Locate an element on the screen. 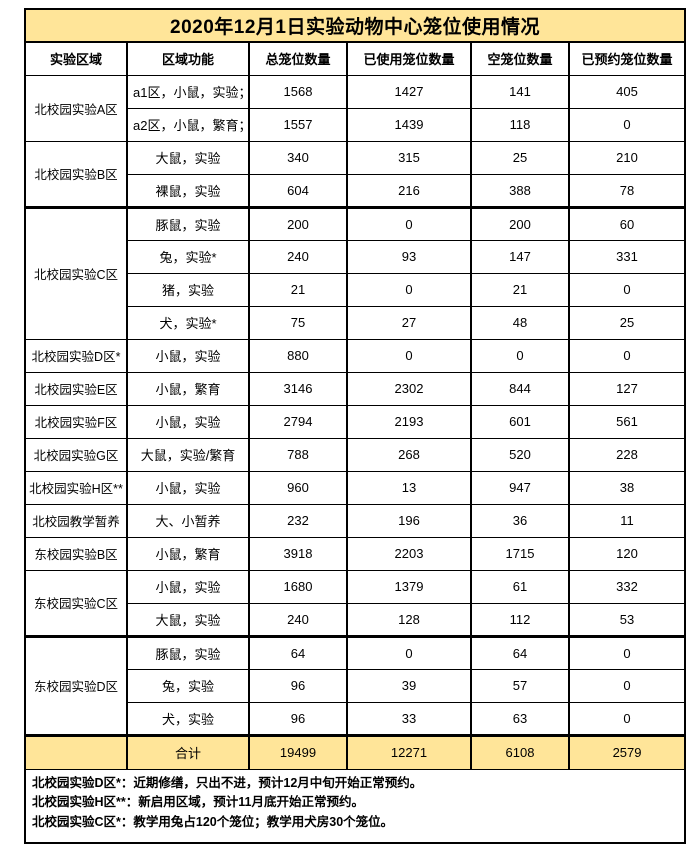  region-cell: 北校园实验D区* is located at coordinates (76, 355).